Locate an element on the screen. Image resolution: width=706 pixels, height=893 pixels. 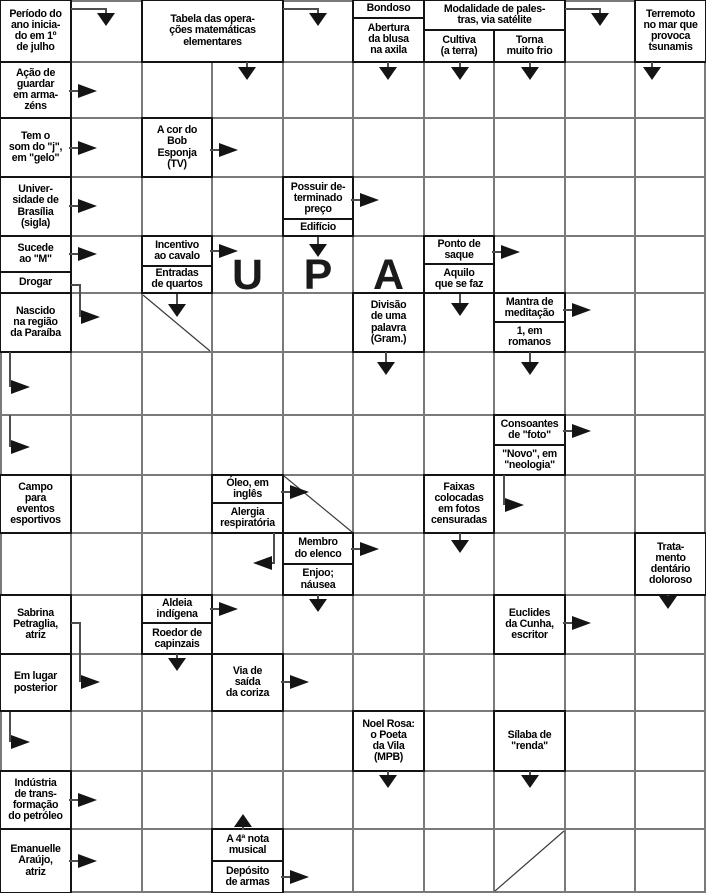
clue-unb: Univer-sidade de Brasília (sigla) is located at coordinates (36, 206).